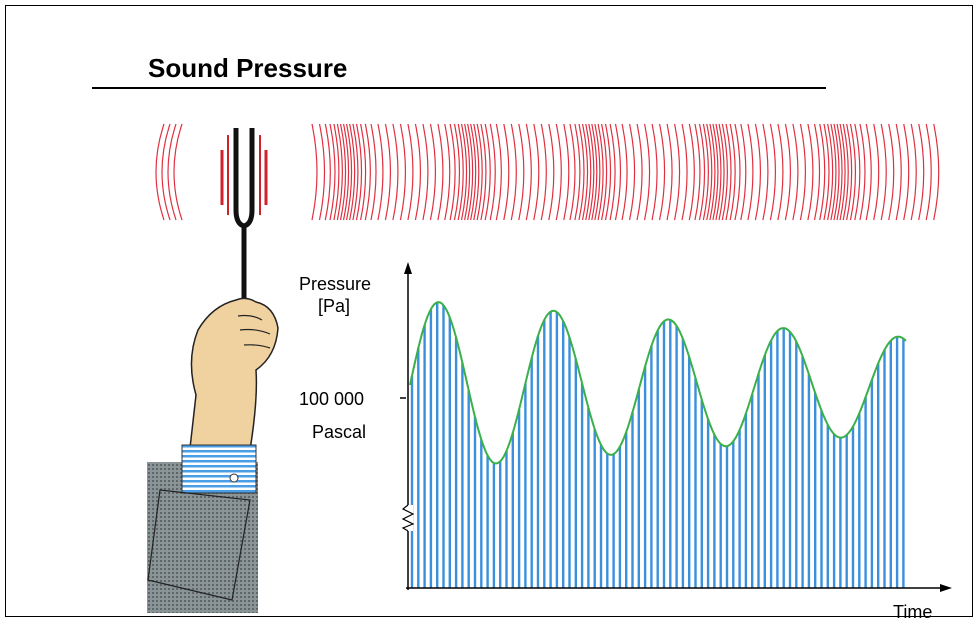 This screenshot has height=622, width=979. Describe the element at coordinates (254, 331) in the screenshot. I see `fingers` at that location.